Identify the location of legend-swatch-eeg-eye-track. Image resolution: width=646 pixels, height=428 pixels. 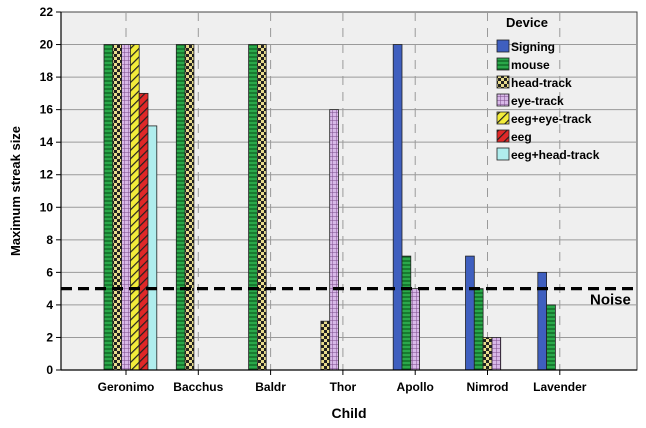
(503, 118).